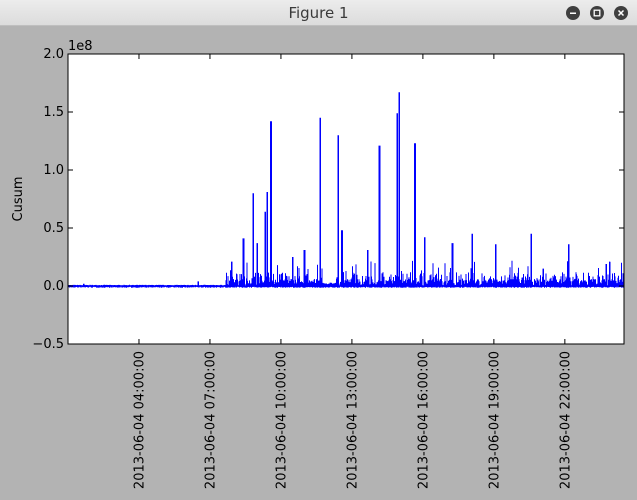 Image resolution: width=637 pixels, height=500 pixels. Describe the element at coordinates (48, 344) in the screenshot. I see `y-tick-label: −0.5` at that location.